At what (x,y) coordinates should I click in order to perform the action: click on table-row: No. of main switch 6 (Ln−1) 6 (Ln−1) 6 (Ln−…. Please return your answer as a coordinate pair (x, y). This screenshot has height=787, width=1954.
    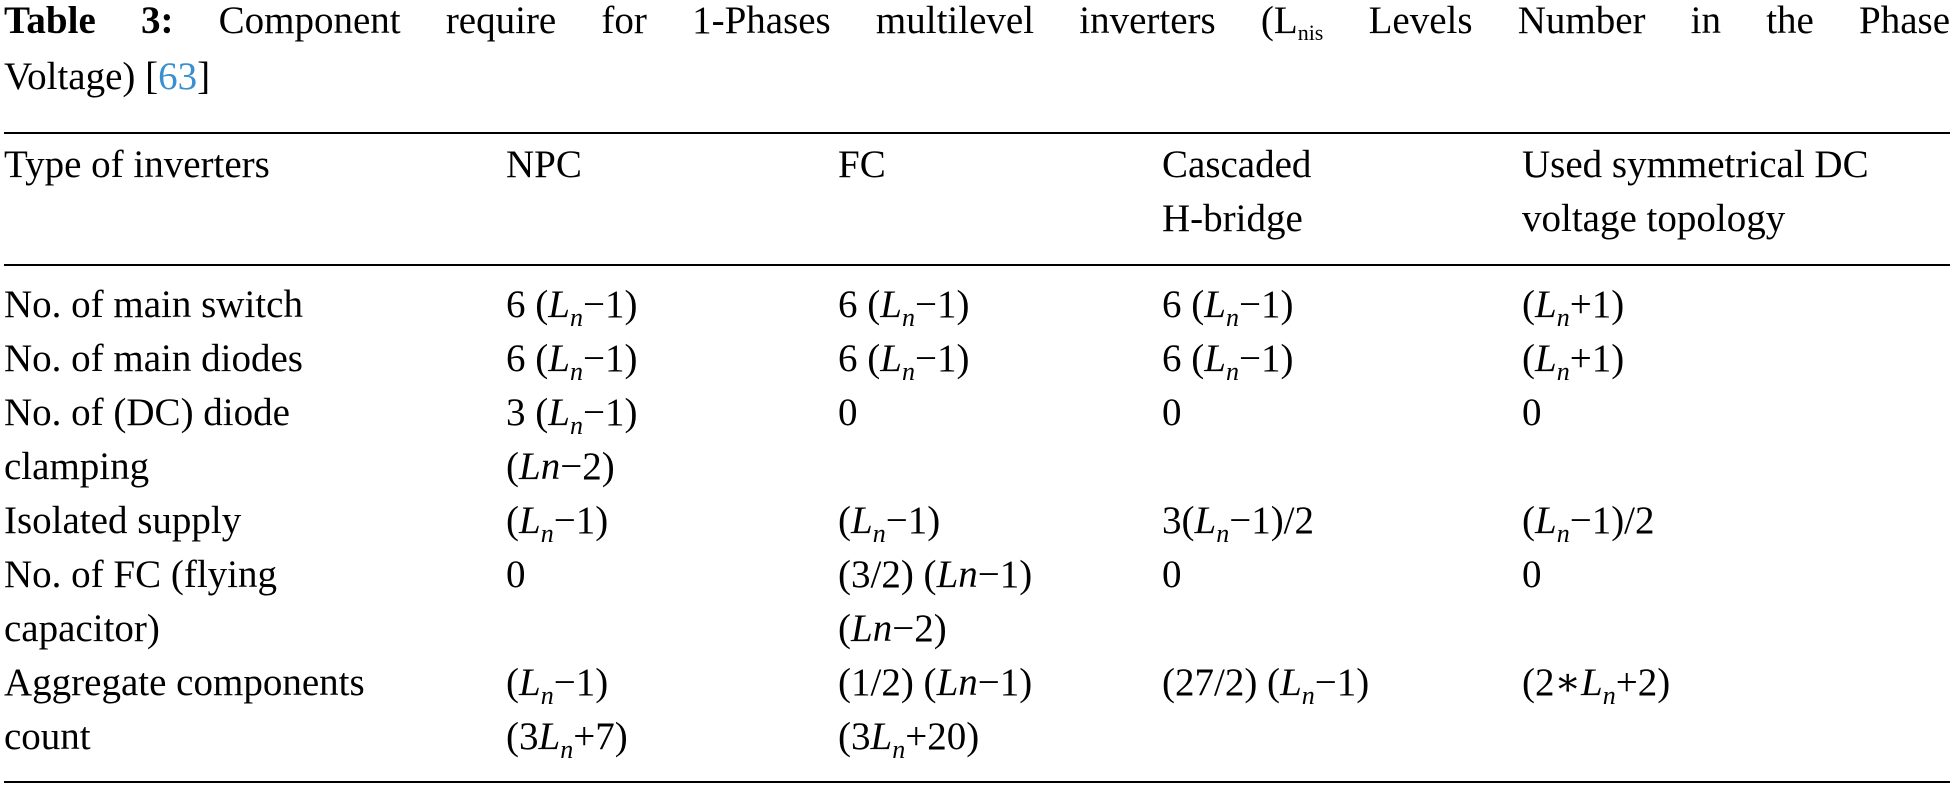
    Looking at the image, I should click on (977, 298).